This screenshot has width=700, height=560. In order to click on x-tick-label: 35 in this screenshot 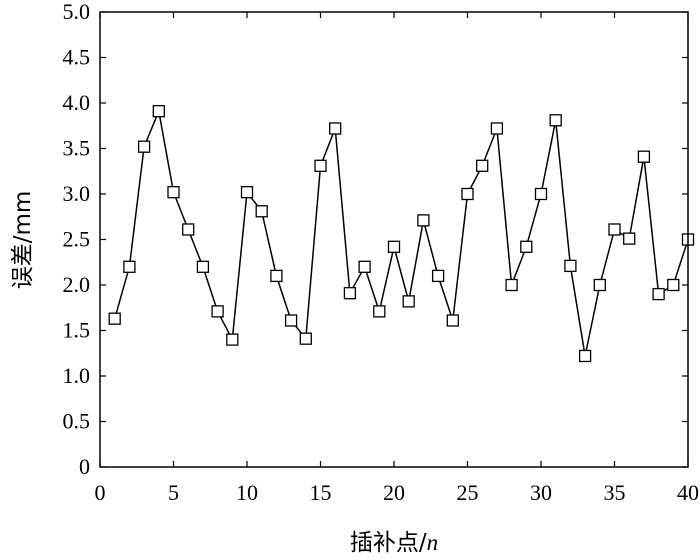, I will do `click(615, 492)`.